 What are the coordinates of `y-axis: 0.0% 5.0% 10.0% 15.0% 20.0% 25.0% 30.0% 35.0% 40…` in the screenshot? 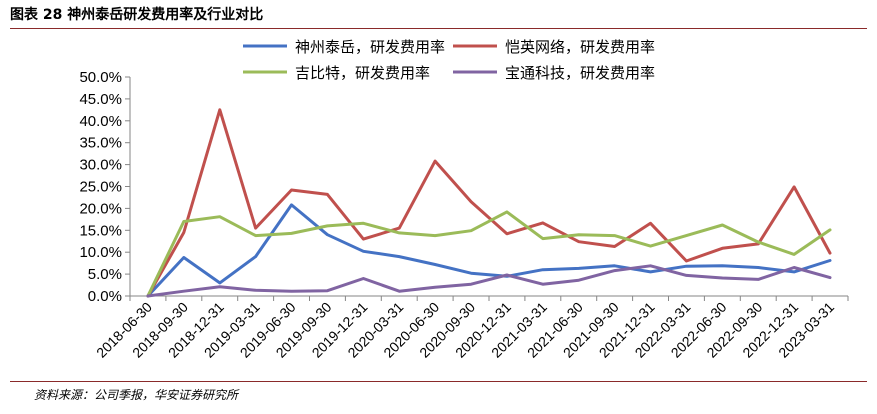 It's located at (105, 187).